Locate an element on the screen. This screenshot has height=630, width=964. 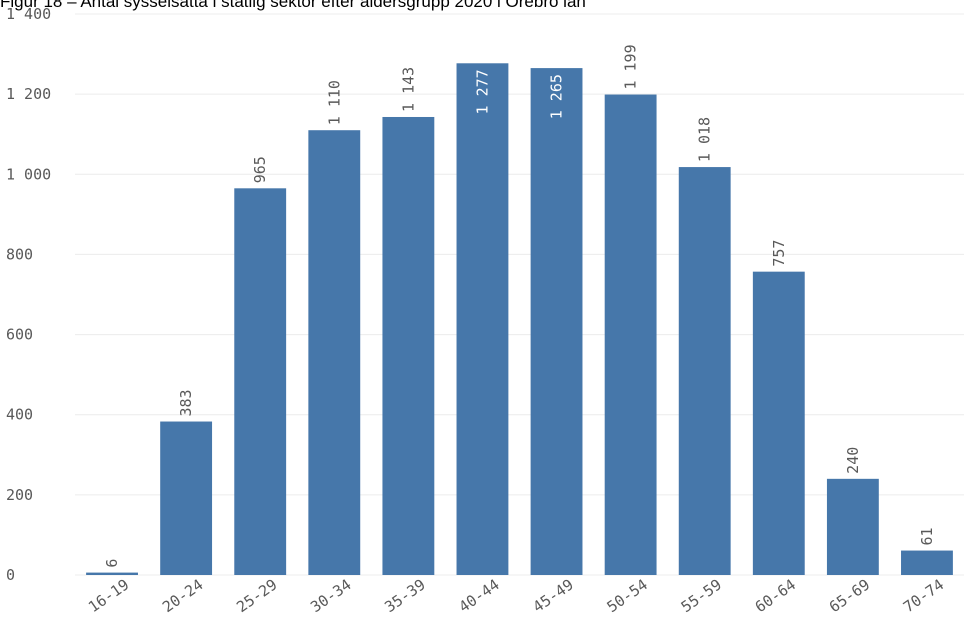
data-label: 965 is located at coordinates (260, 169).